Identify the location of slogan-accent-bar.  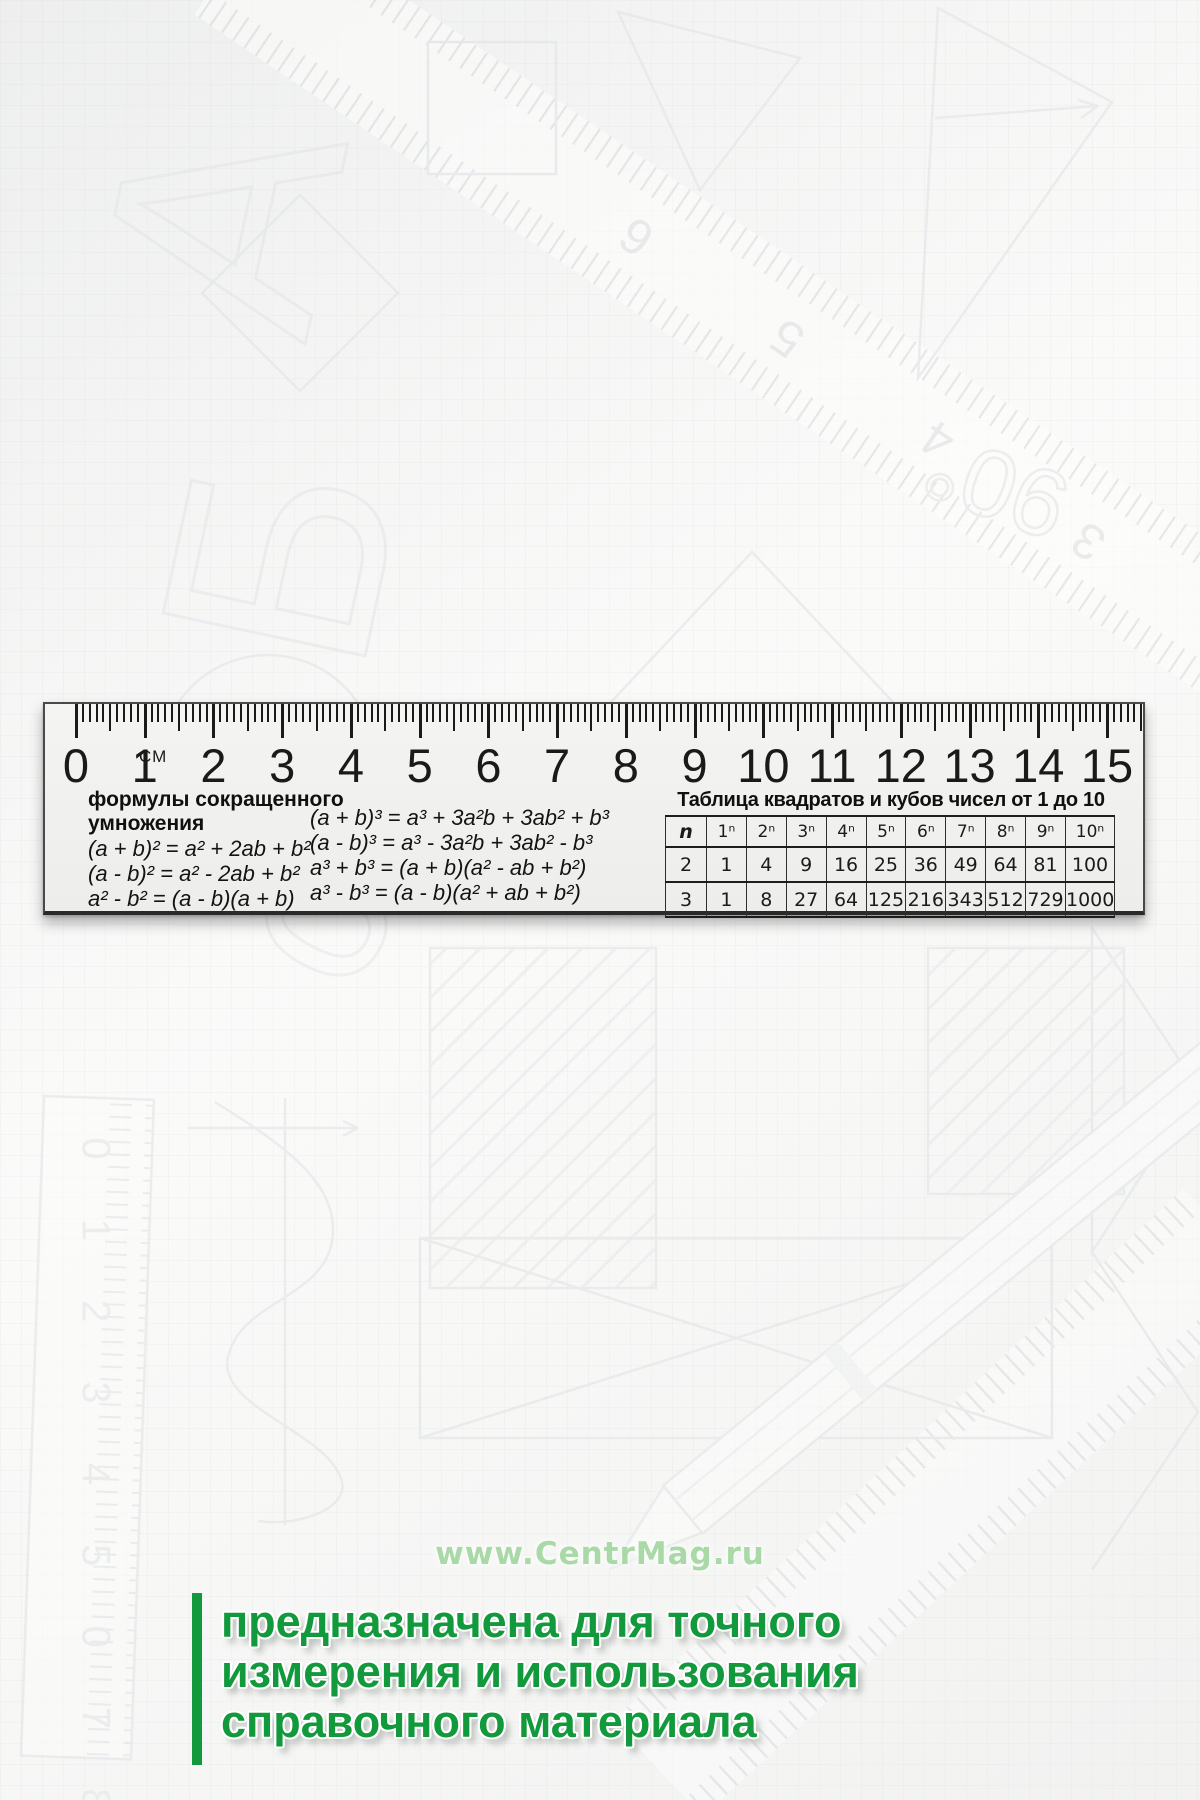
(197, 1679).